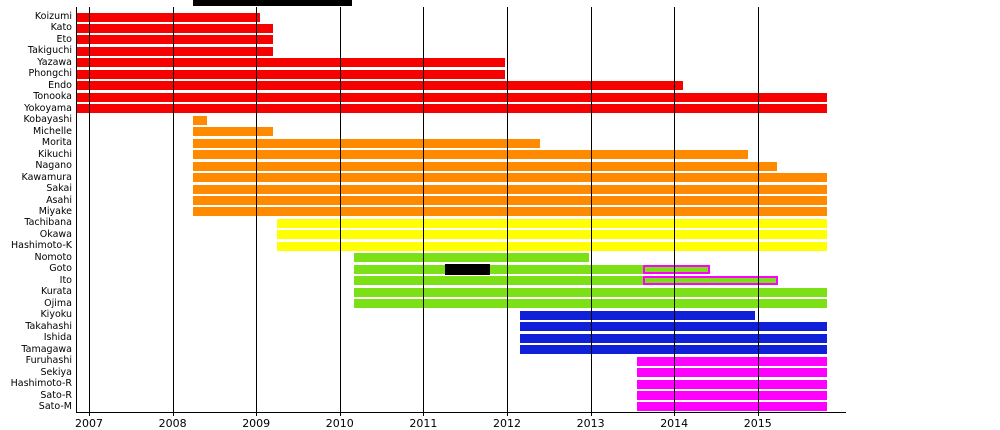  I want to click on timeline-bar-endo, so click(379, 86).